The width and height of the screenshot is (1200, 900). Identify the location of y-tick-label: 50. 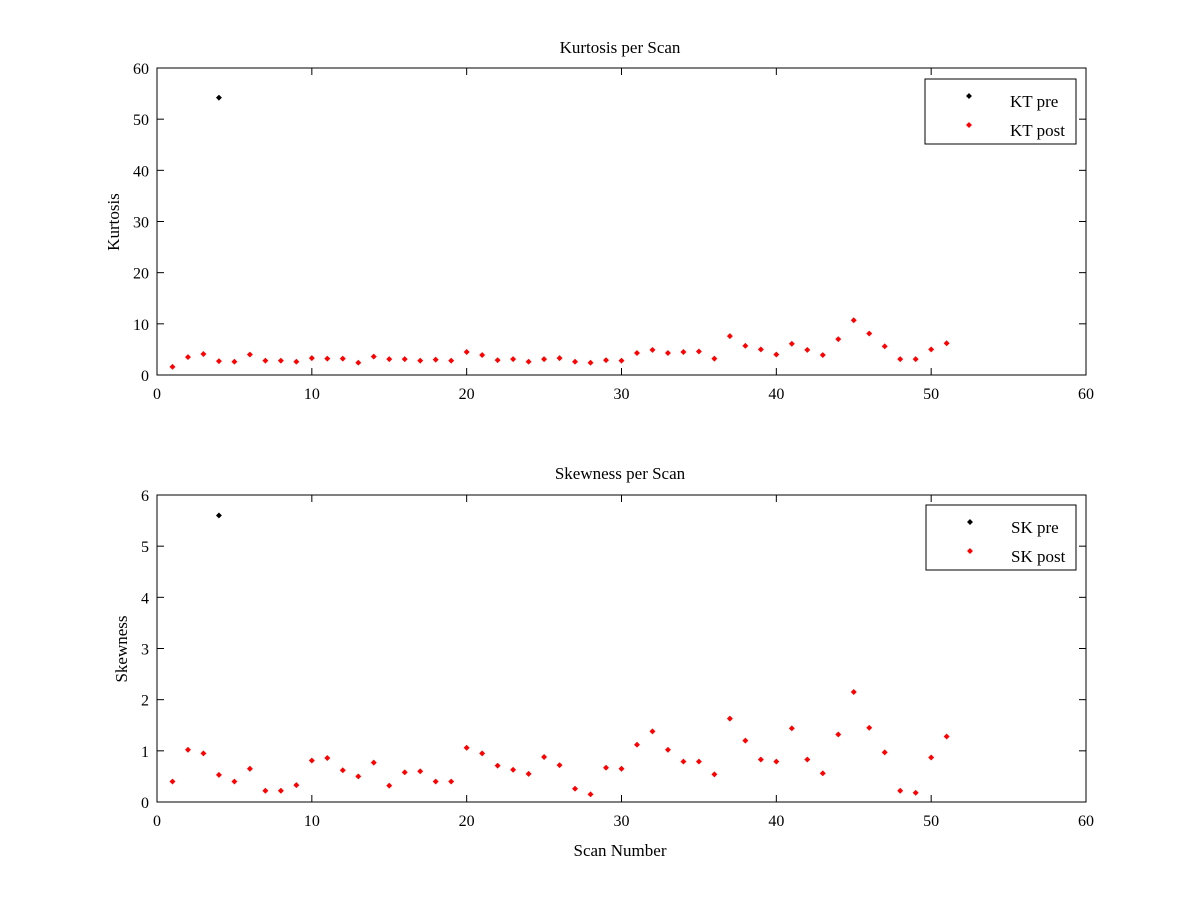
(141, 120).